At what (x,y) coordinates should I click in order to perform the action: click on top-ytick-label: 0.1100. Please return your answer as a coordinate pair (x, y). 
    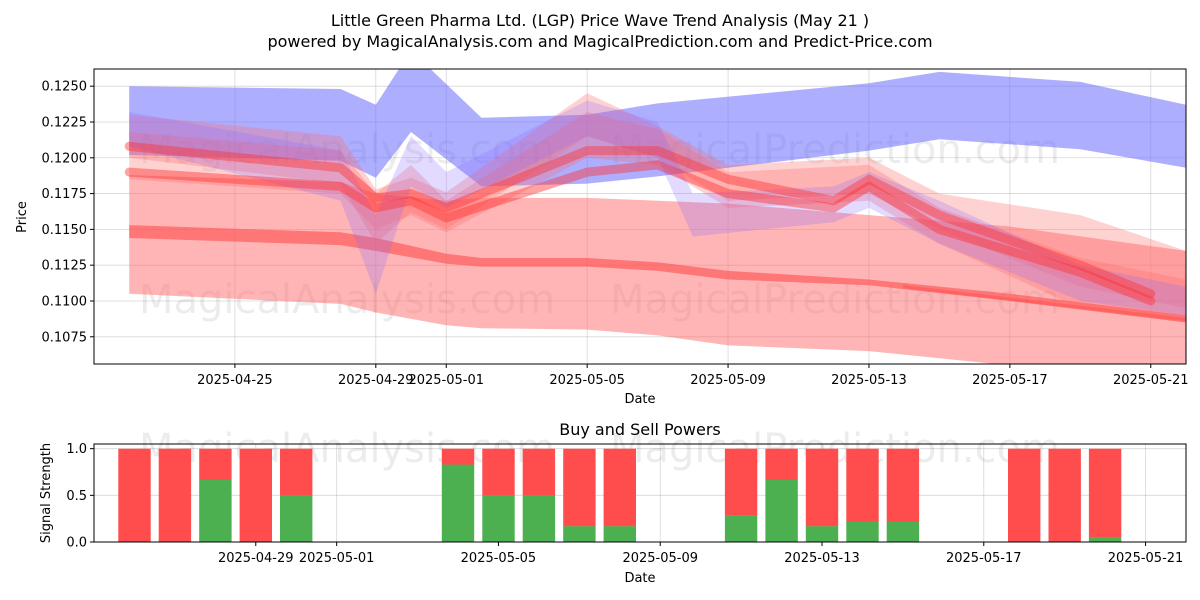
    Looking at the image, I should click on (65, 301).